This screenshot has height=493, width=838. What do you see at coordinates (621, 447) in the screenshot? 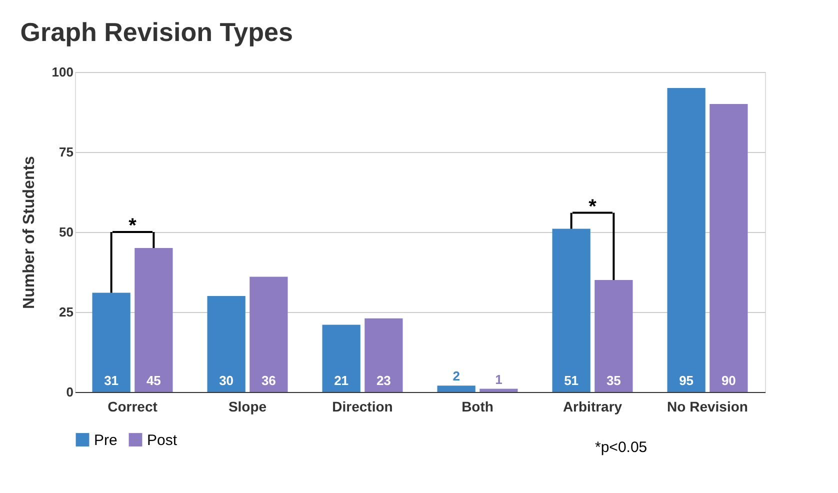
I see `text: *p<0.05` at bounding box center [621, 447].